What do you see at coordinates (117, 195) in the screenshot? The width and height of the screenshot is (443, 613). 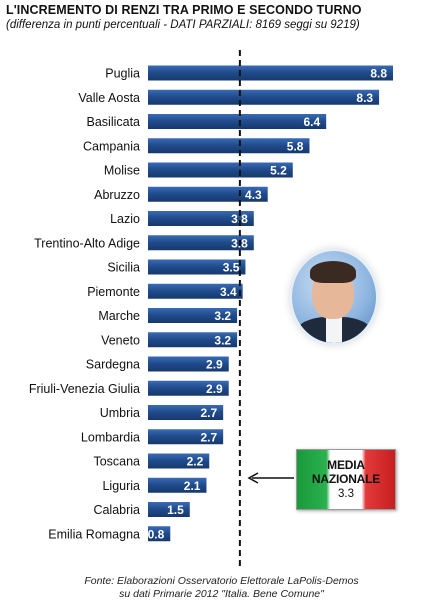 I see `category-label: Abruzzo` at bounding box center [117, 195].